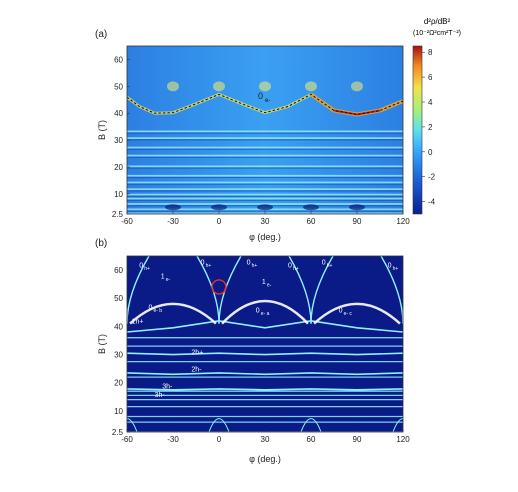  What do you see at coordinates (265, 221) in the screenshot?
I see `panel-a-xtick-label: 30` at bounding box center [265, 221].